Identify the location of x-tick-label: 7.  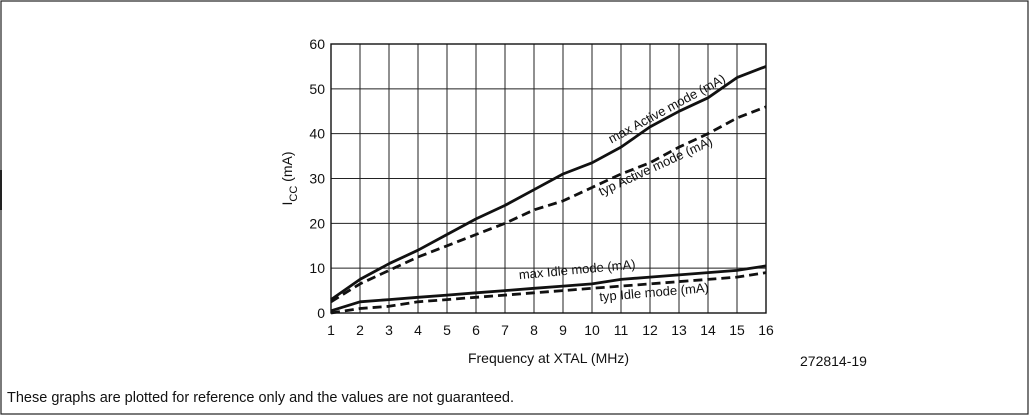
(505, 330).